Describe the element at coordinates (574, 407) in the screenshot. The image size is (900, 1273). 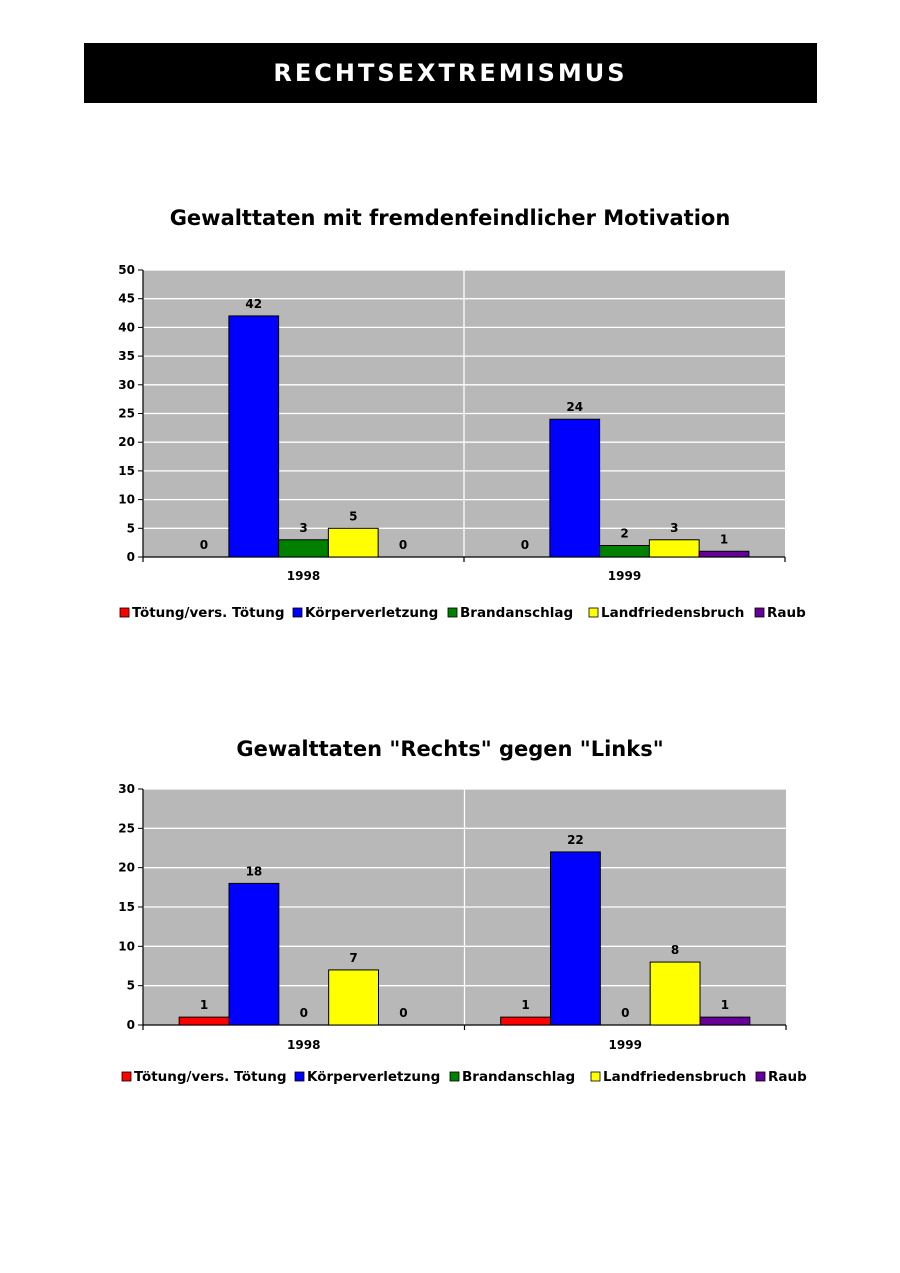
I see `data-label: 24` at that location.